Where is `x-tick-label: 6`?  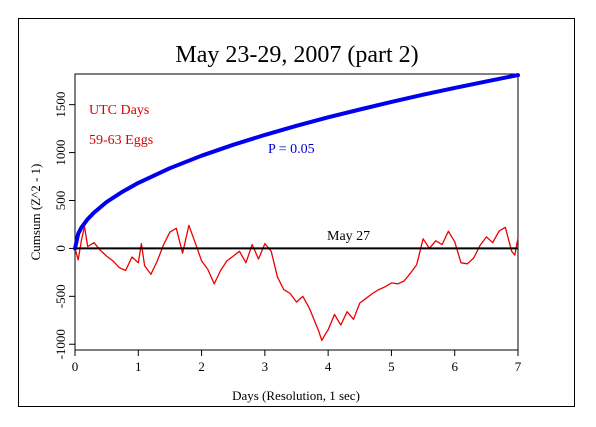 x-tick-label: 6 is located at coordinates (454, 366).